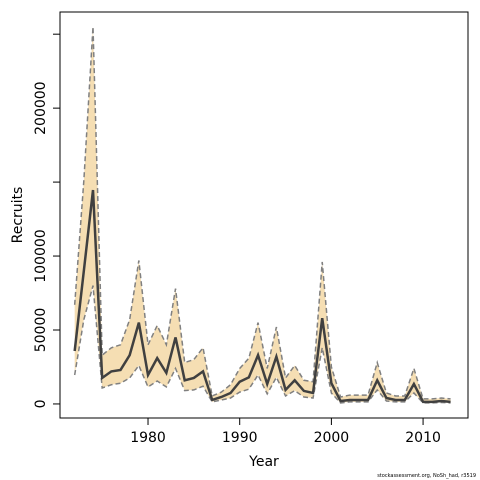 Image resolution: width=480 pixels, height=480 pixels. I want to click on y-axis-label: Recruits, so click(18, 215).